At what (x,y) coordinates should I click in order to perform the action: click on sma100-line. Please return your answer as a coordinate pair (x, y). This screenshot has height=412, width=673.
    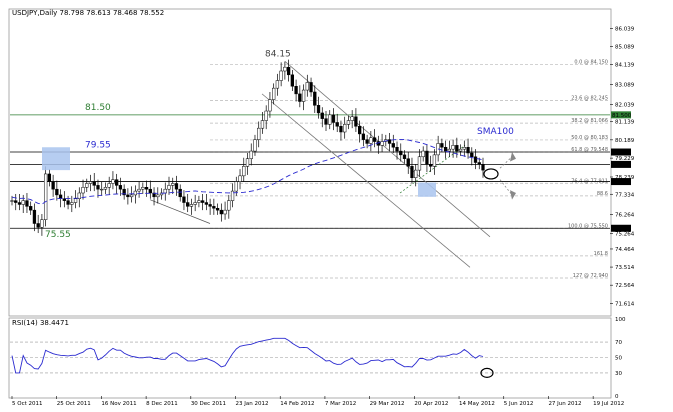
    Looking at the image, I should click on (247, 171).